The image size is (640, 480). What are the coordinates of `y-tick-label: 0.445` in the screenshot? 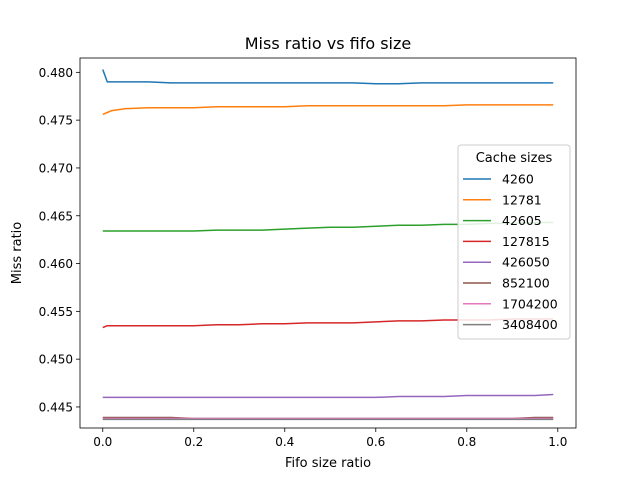 It's located at (56, 407).